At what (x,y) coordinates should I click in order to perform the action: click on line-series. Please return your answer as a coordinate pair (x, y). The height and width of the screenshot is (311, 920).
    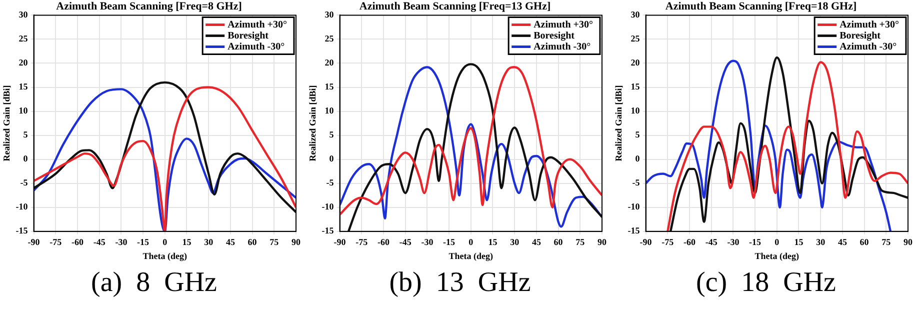
    Looking at the image, I should click on (165, 147).